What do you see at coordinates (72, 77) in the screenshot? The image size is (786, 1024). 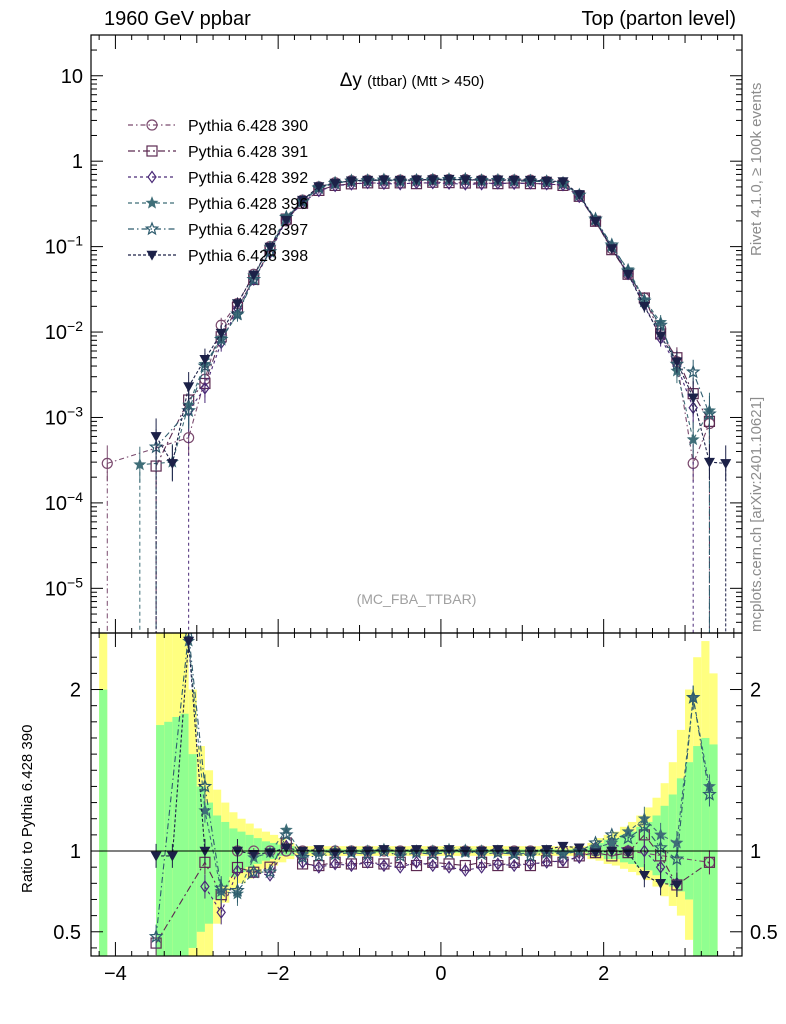 I see `y-tick-label: 10` at bounding box center [72, 77].